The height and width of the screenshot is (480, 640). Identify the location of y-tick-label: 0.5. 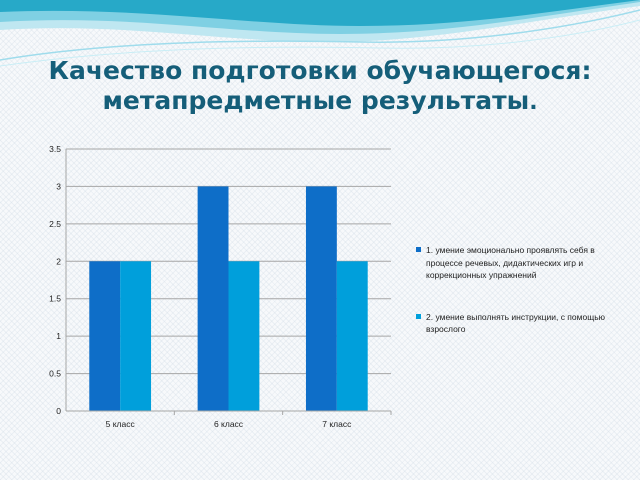
(55, 374).